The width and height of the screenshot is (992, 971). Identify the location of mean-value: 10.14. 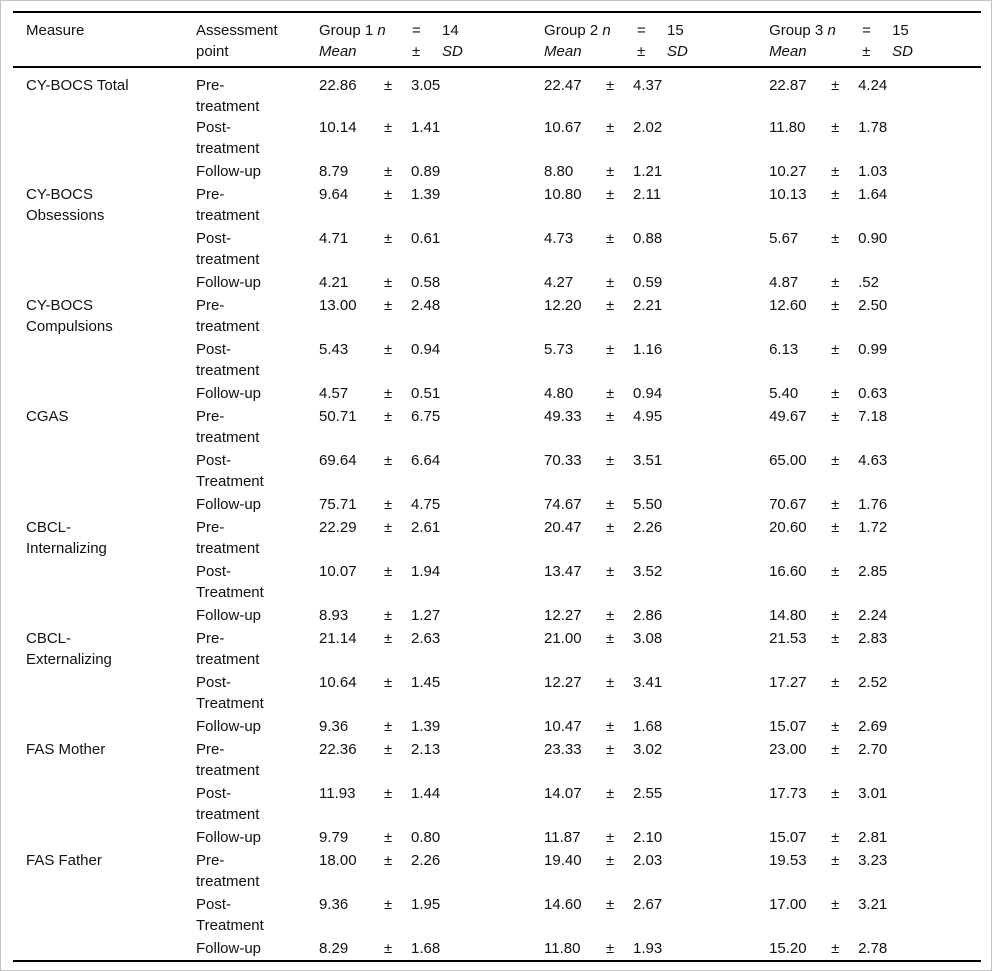
(338, 127).